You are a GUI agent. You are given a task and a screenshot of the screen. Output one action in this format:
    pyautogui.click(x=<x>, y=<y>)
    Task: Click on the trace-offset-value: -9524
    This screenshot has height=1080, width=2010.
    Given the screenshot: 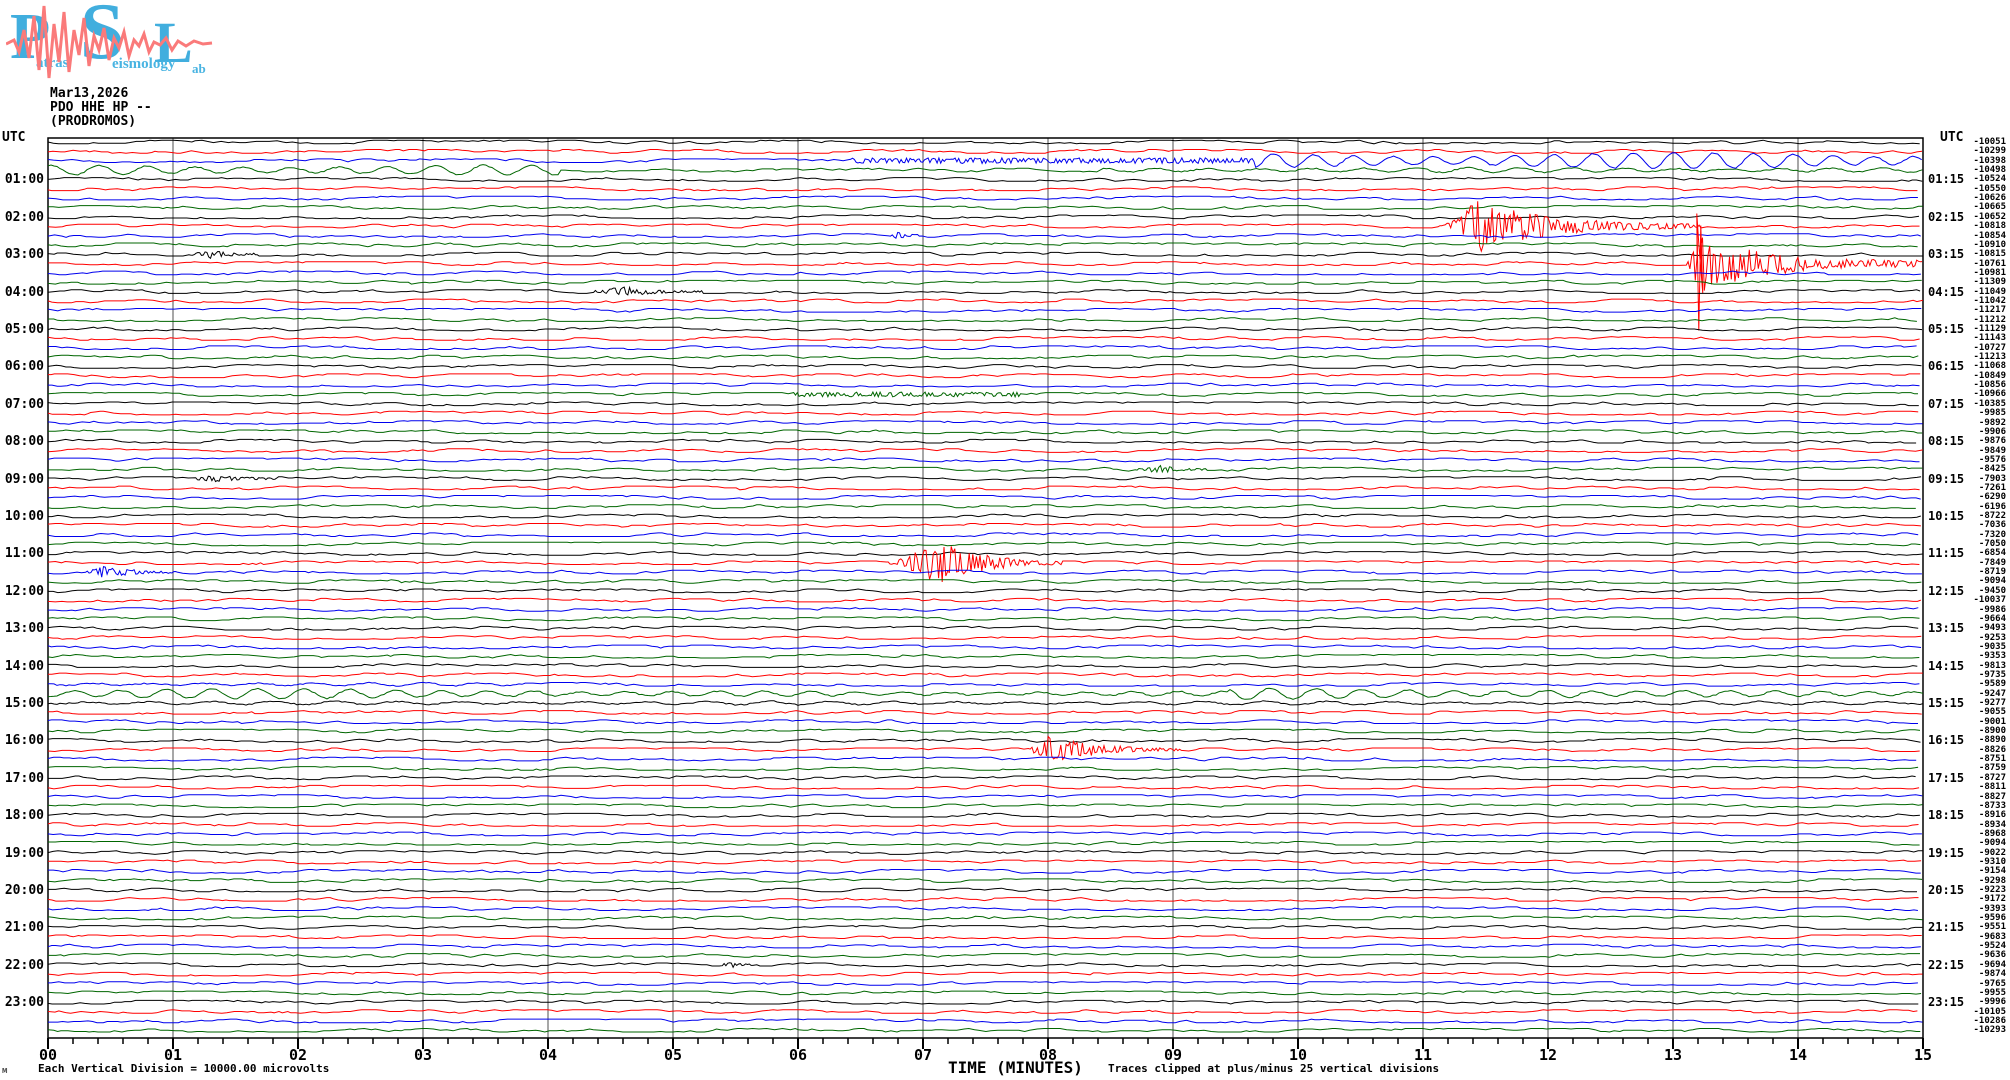 What is the action you would take?
    pyautogui.click(x=1992, y=946)
    